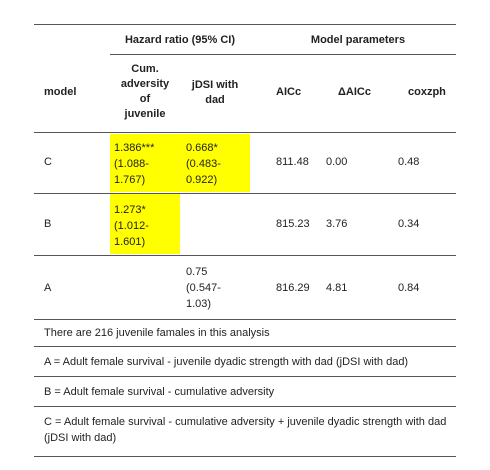 The image size is (490, 470). I want to click on col-header-cum: Cum. adversity of juvenile, so click(145, 91).